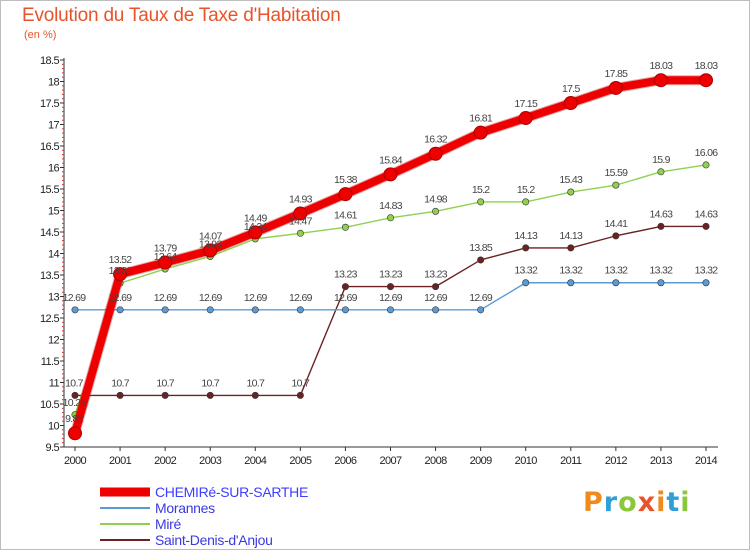 Image resolution: width=750 pixels, height=550 pixels. Describe the element at coordinates (49, 276) in the screenshot. I see `y-tick-label: 13.5` at that location.